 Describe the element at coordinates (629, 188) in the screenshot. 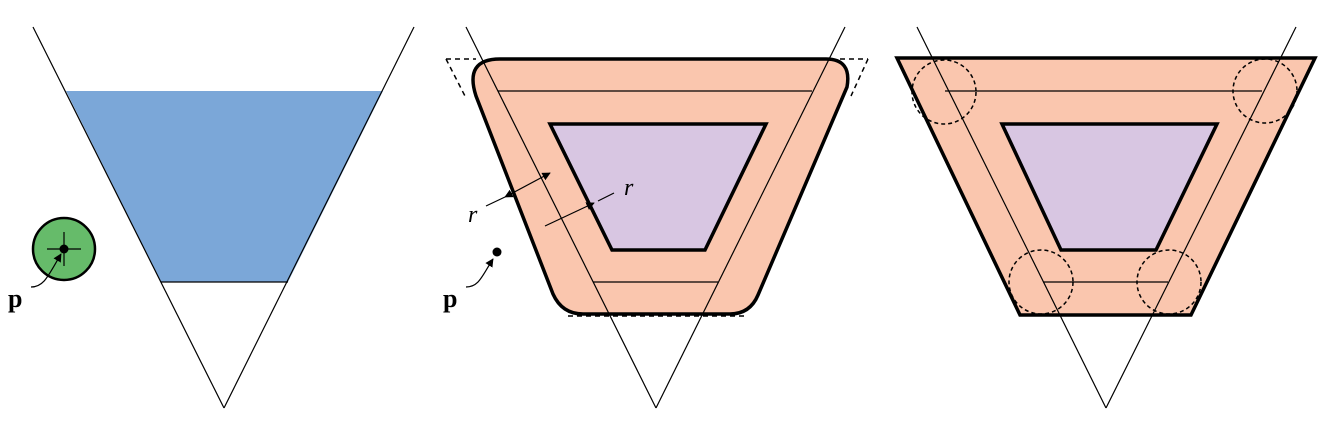

I see `radius-label-right: r` at that location.